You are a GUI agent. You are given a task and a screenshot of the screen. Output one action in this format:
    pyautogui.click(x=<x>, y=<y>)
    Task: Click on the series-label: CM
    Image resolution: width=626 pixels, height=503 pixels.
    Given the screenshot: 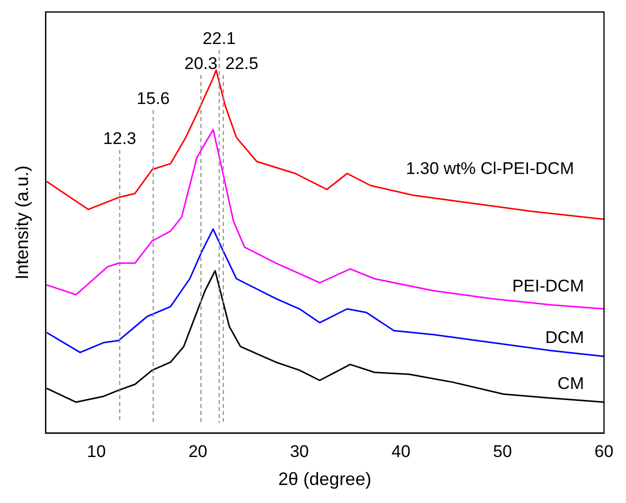 What is the action you would take?
    pyautogui.click(x=571, y=383)
    